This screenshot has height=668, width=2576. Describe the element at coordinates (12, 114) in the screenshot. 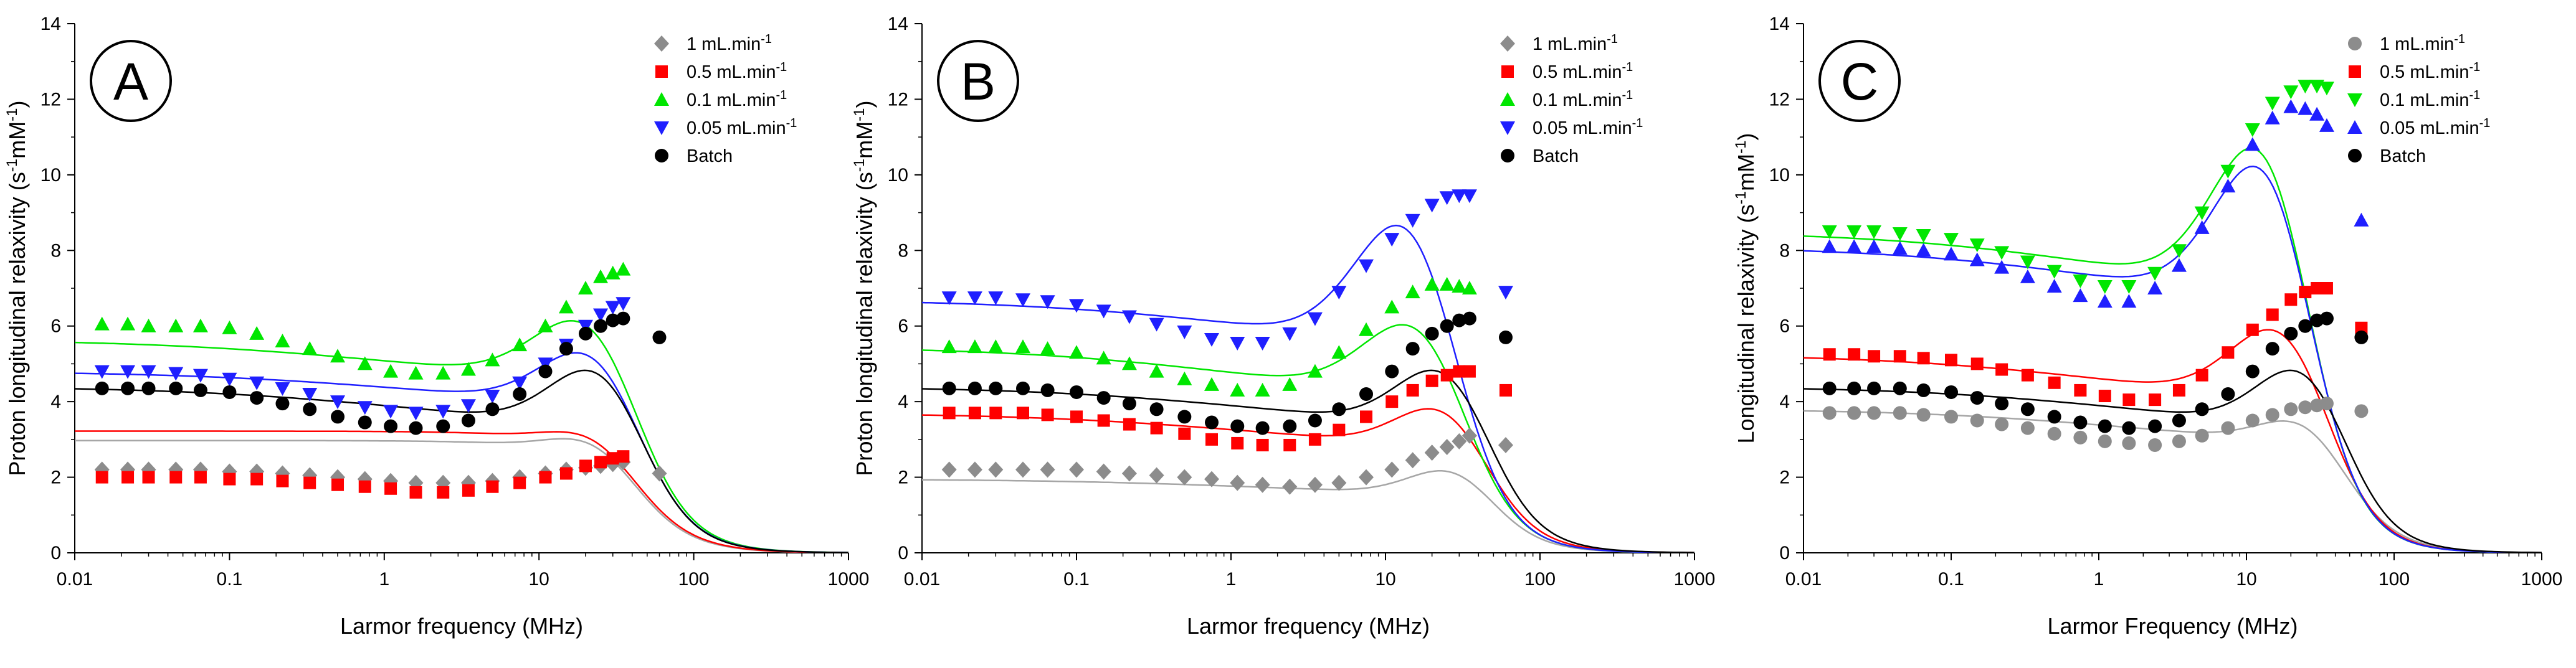

I see `y-axis-title-sup: -1` at that location.